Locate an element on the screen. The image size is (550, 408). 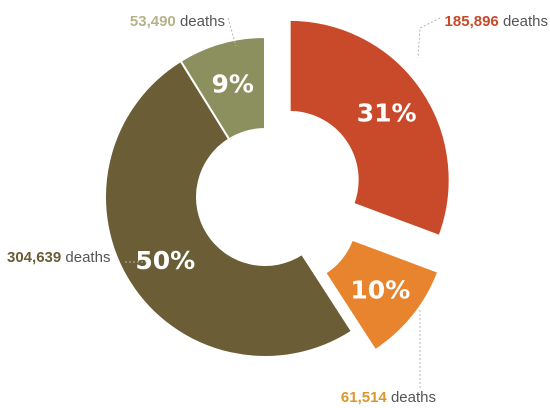
value-label-slice-3: 304,639 deaths is located at coordinates (58, 257).